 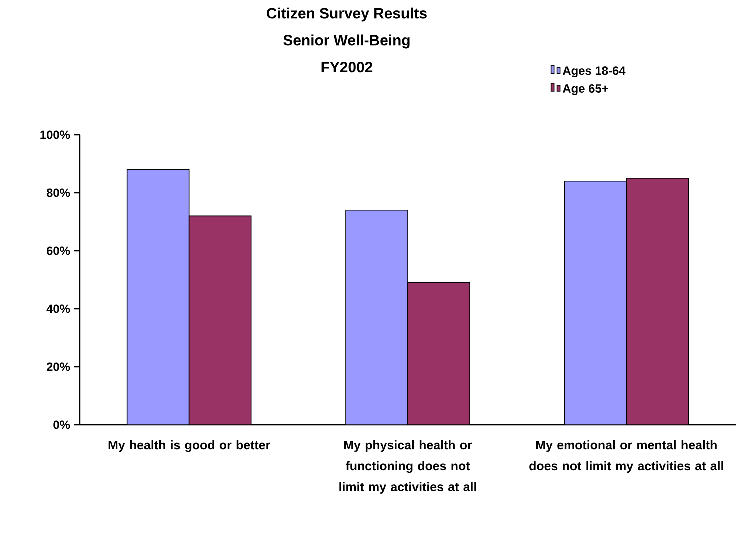 I want to click on y-tick-label: 80%, so click(x=58, y=193).